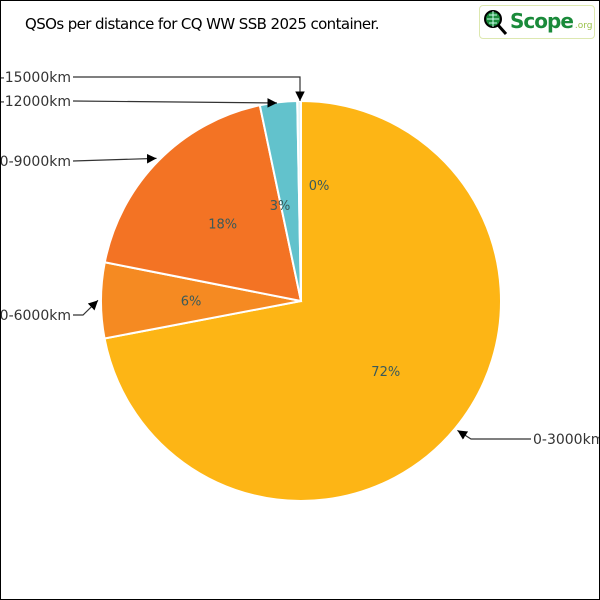  What do you see at coordinates (566, 440) in the screenshot?
I see `slice-name-label: 0-3000km` at bounding box center [566, 440].